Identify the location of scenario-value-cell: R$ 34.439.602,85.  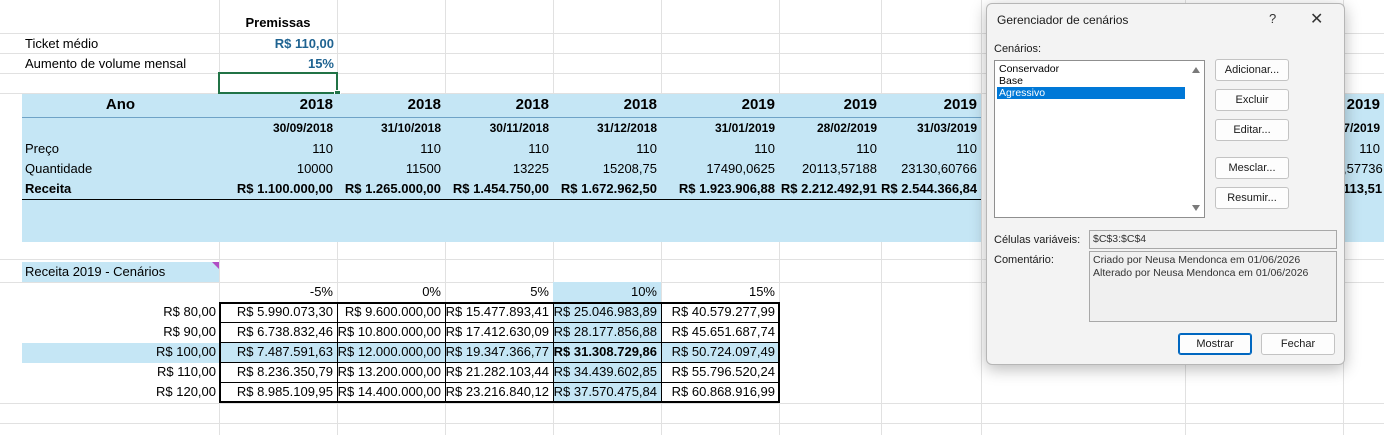
(605, 371).